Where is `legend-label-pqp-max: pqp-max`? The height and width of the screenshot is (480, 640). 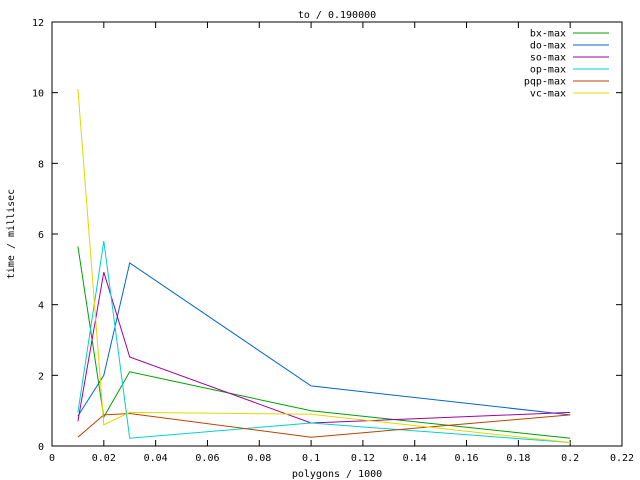 legend-label-pqp-max: pqp-max is located at coordinates (545, 82).